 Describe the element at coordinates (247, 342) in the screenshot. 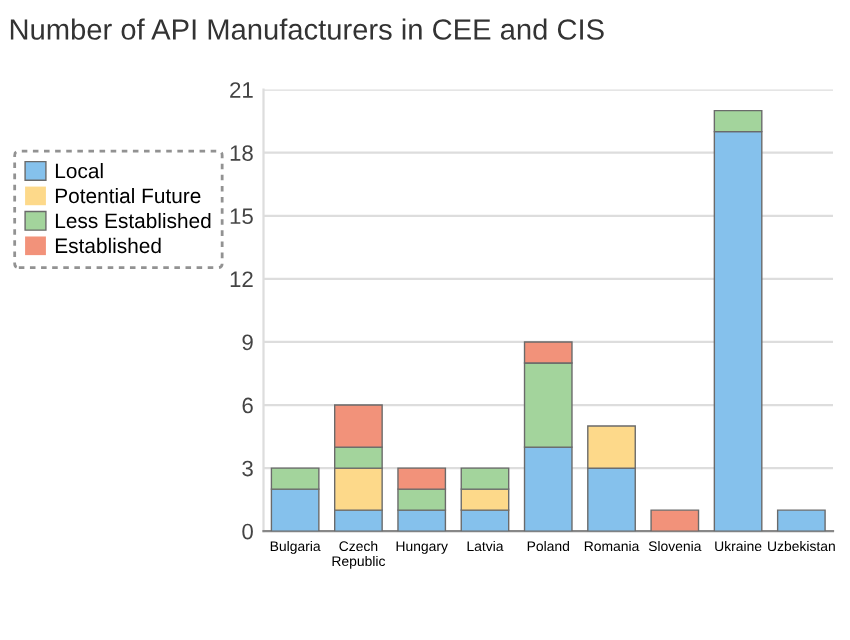

I see `y-tick-label: 9` at that location.